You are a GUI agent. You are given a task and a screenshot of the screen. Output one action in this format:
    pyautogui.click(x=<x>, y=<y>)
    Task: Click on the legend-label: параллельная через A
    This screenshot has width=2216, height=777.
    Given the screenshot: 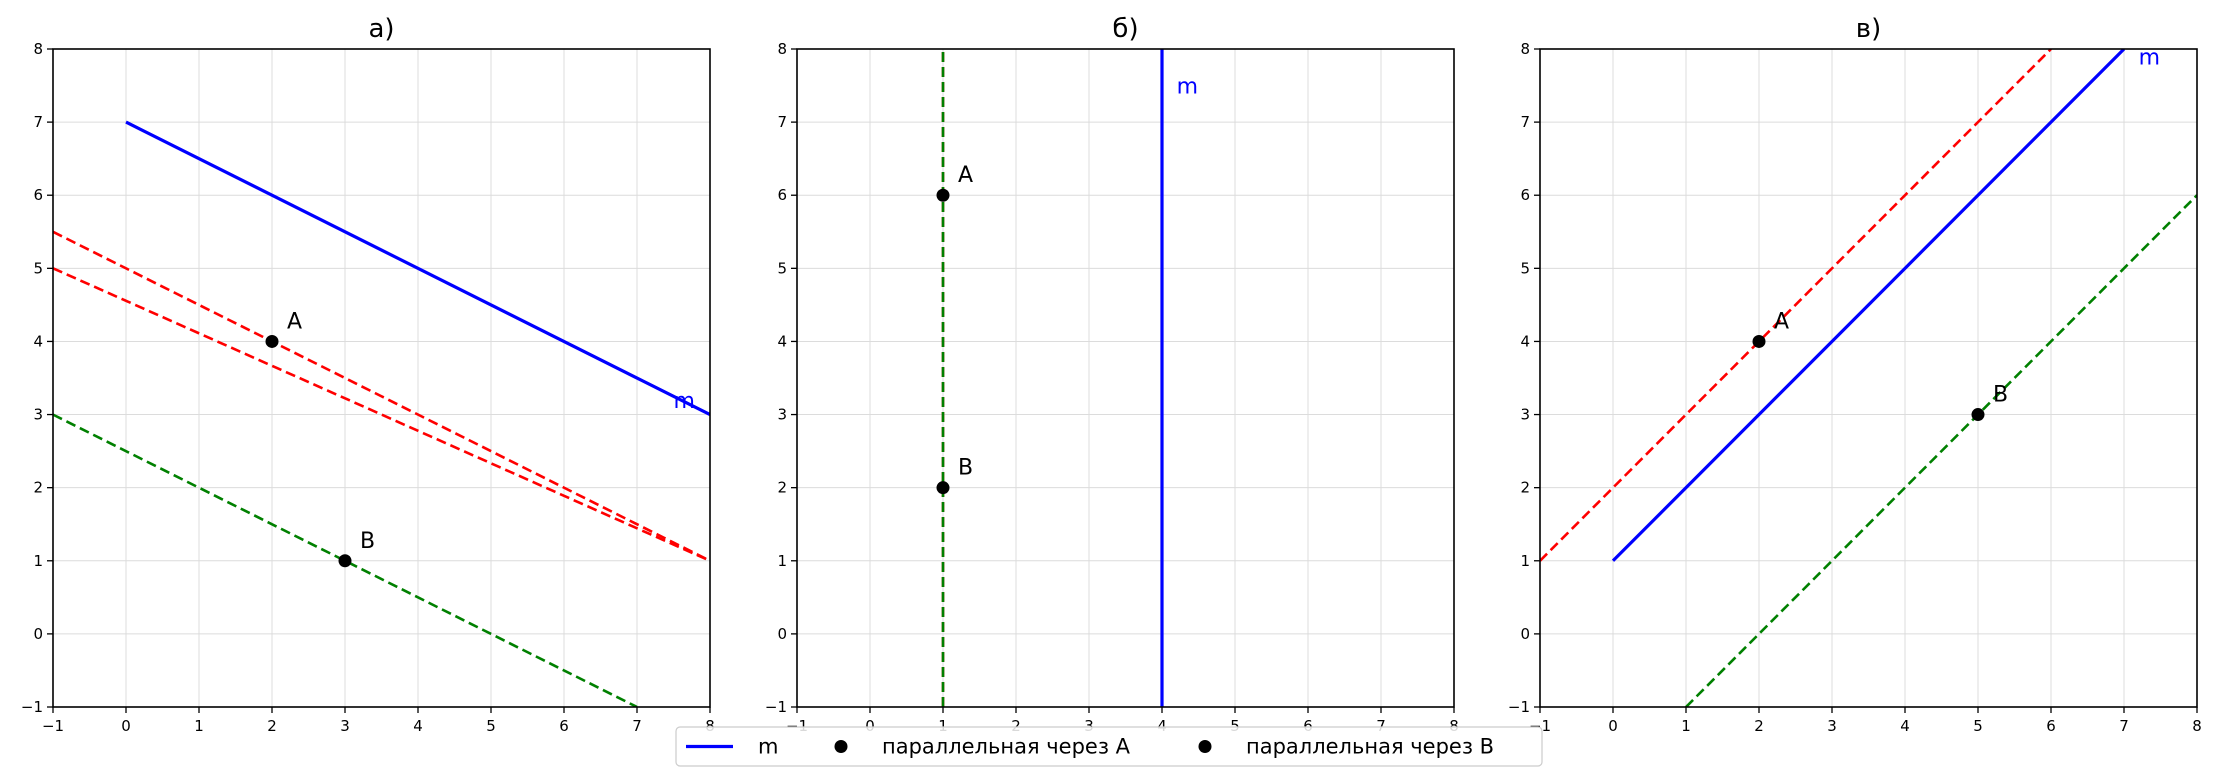 What is the action you would take?
    pyautogui.click(x=1006, y=747)
    